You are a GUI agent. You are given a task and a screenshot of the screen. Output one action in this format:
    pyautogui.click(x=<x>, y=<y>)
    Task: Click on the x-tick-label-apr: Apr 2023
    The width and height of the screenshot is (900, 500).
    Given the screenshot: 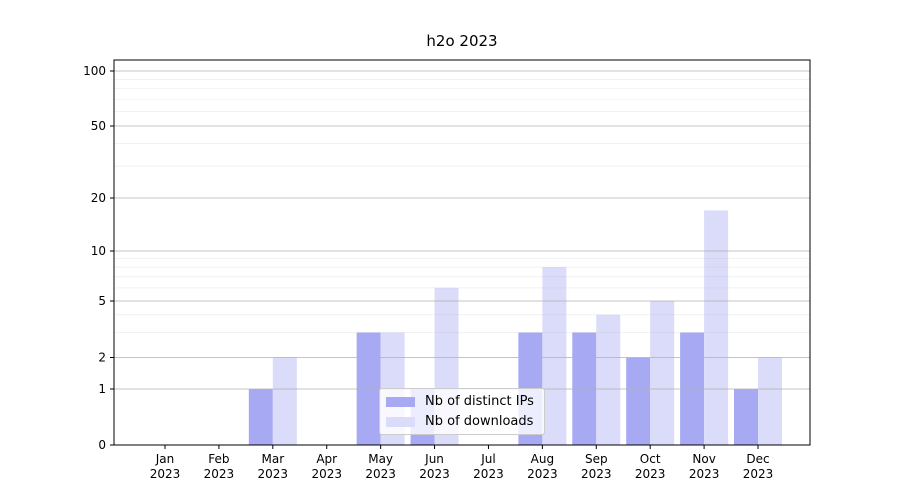 What is the action you would take?
    pyautogui.click(x=326, y=466)
    